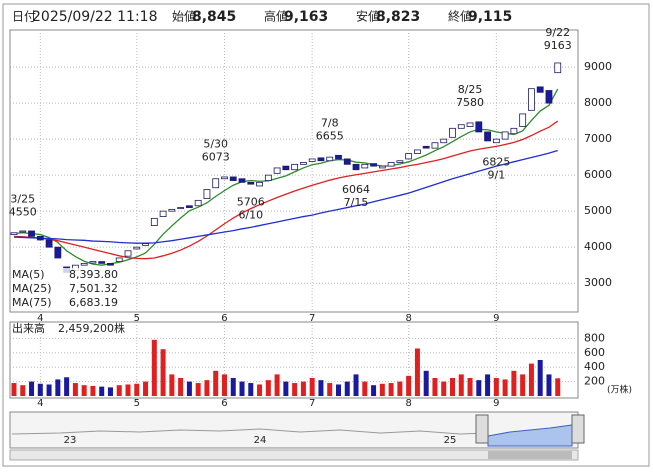 Image resolution: width=653 pixels, height=474 pixels. Describe the element at coordinates (23, 211) in the screenshot. I see `annotation-value: 4550` at that location.